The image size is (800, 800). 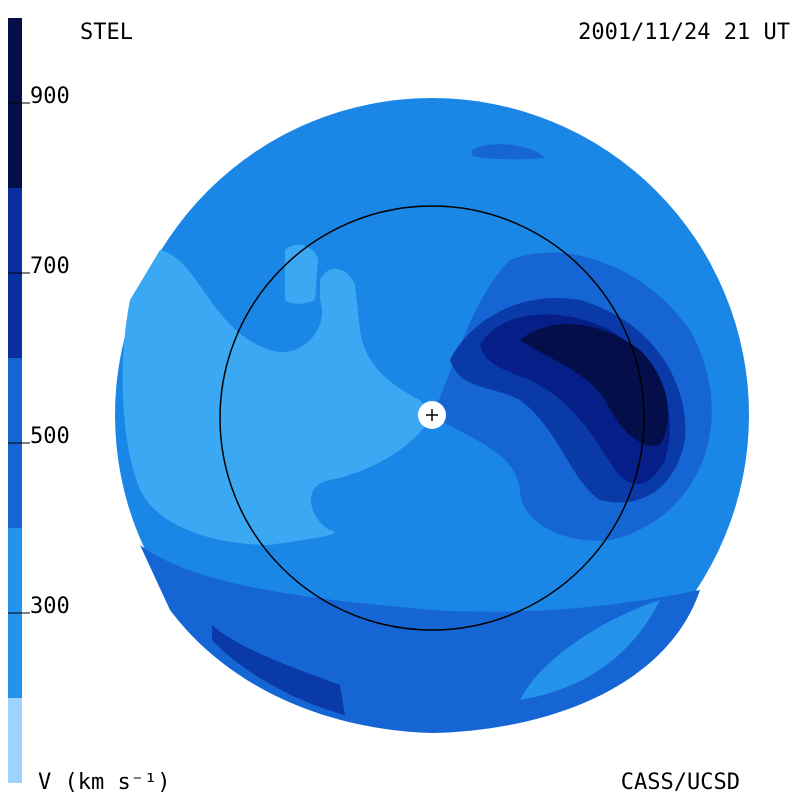 I want to click on fast-region, so click(x=508, y=152).